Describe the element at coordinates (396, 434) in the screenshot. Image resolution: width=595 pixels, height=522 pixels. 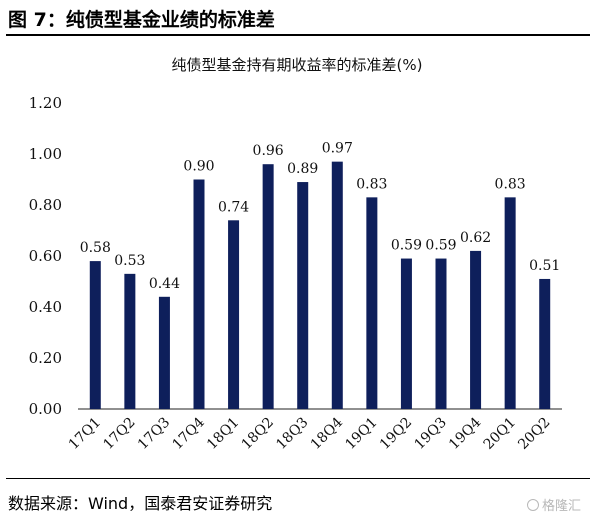
I see `x-tick-label: 19Q2` at that location.